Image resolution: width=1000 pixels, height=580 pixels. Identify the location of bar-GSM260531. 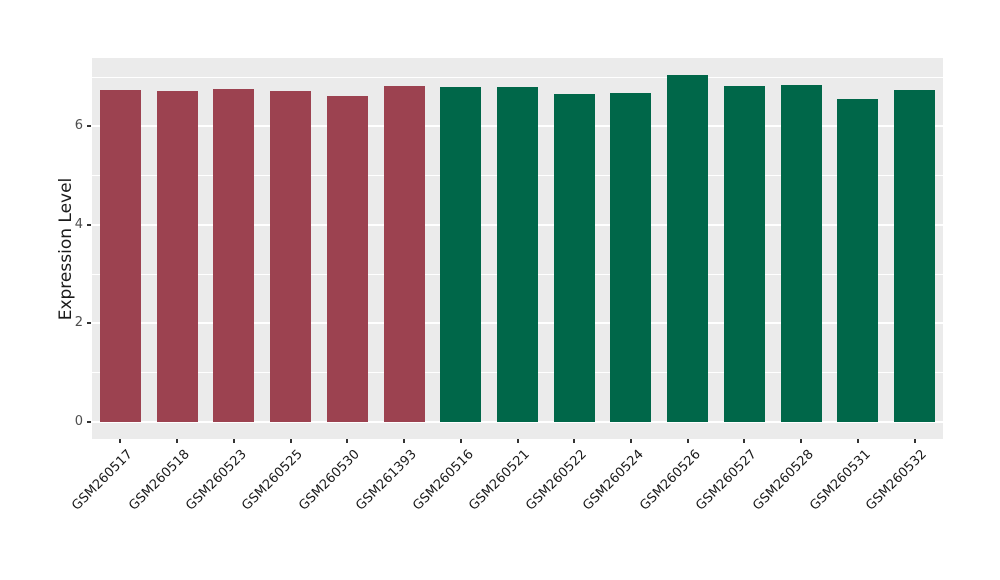
(858, 260).